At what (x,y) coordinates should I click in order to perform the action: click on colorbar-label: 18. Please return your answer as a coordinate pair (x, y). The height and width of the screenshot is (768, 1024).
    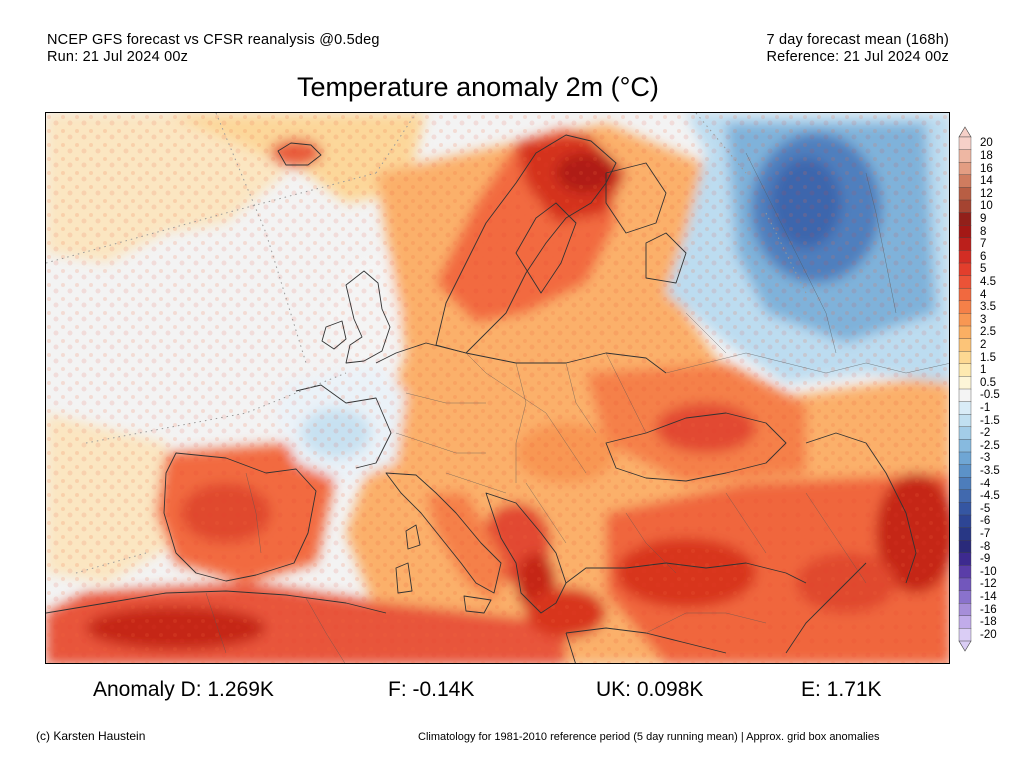
    Looking at the image, I should click on (986, 155).